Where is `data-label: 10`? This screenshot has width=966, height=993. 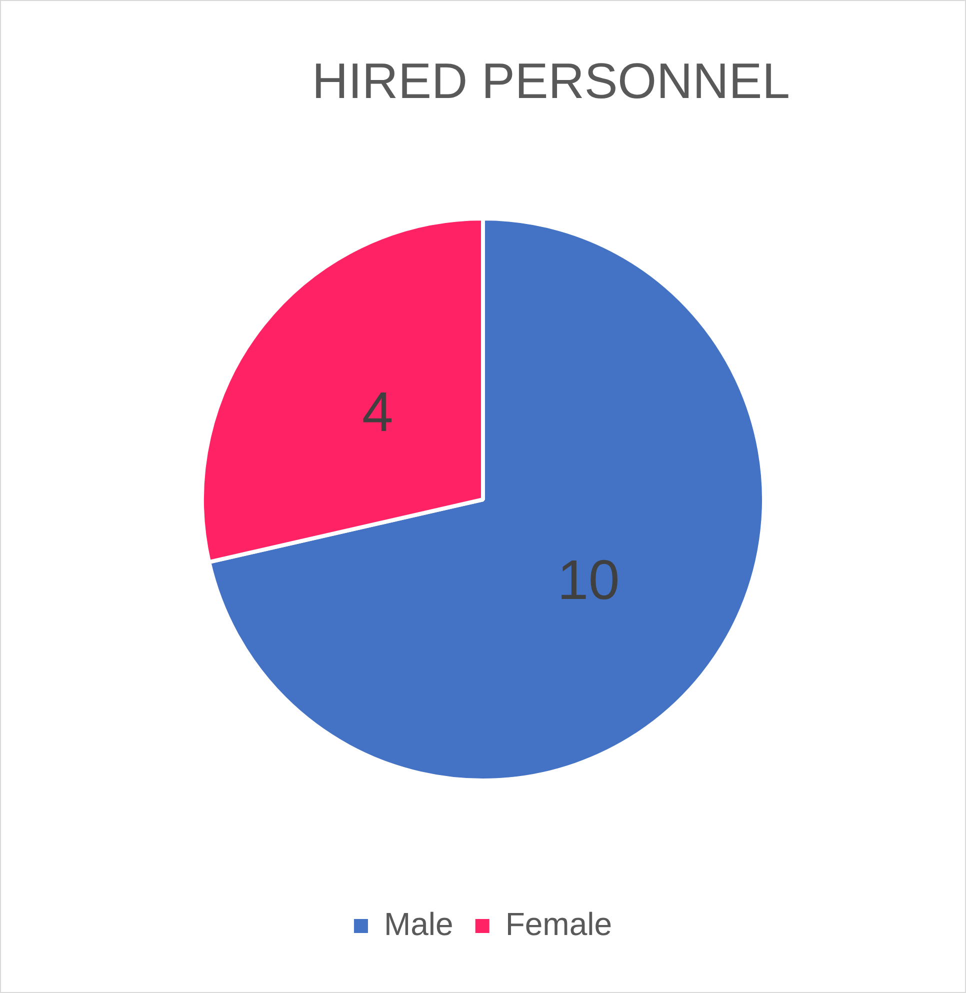
data-label: 10 is located at coordinates (588, 580).